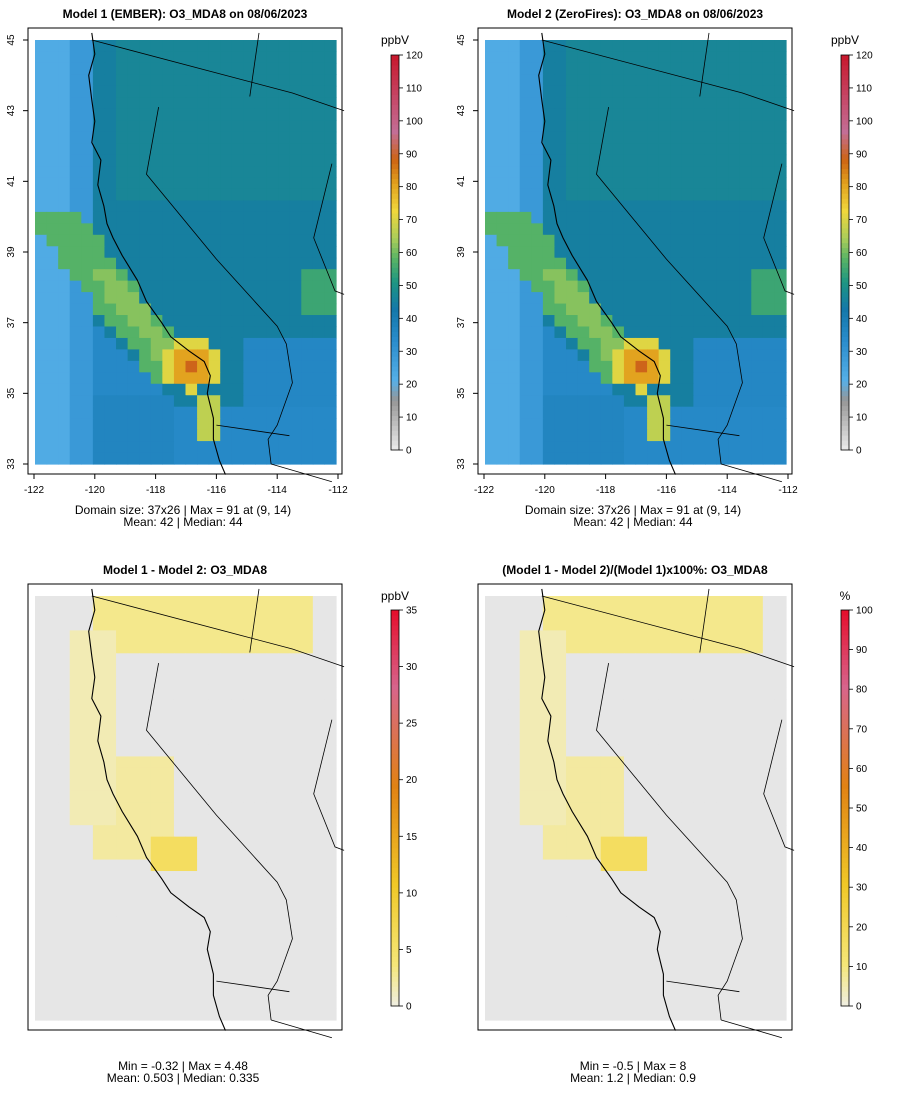 This screenshot has height=1110, width=900. What do you see at coordinates (301, 1029) in the screenshot?
I see `state-border` at bounding box center [301, 1029].